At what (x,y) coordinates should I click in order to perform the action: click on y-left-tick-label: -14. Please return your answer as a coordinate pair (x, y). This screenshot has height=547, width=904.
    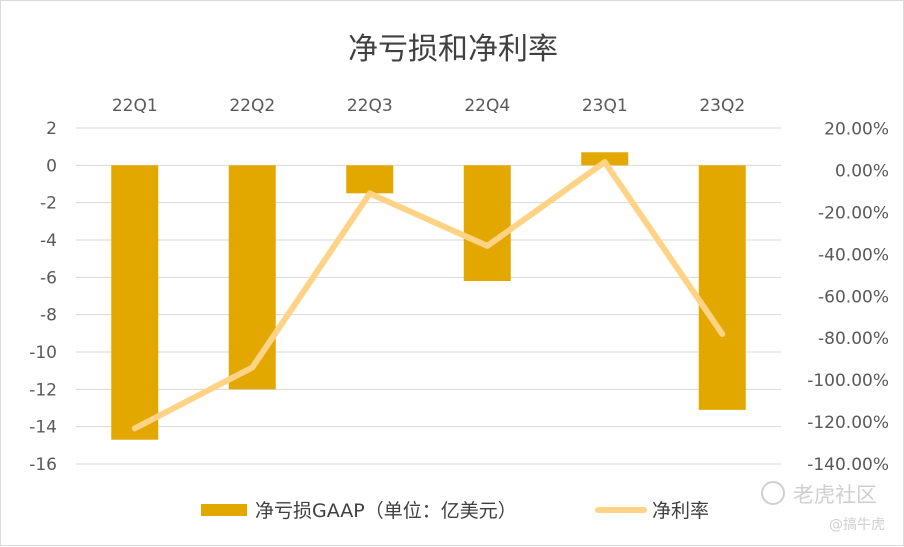
    Looking at the image, I should click on (43, 428).